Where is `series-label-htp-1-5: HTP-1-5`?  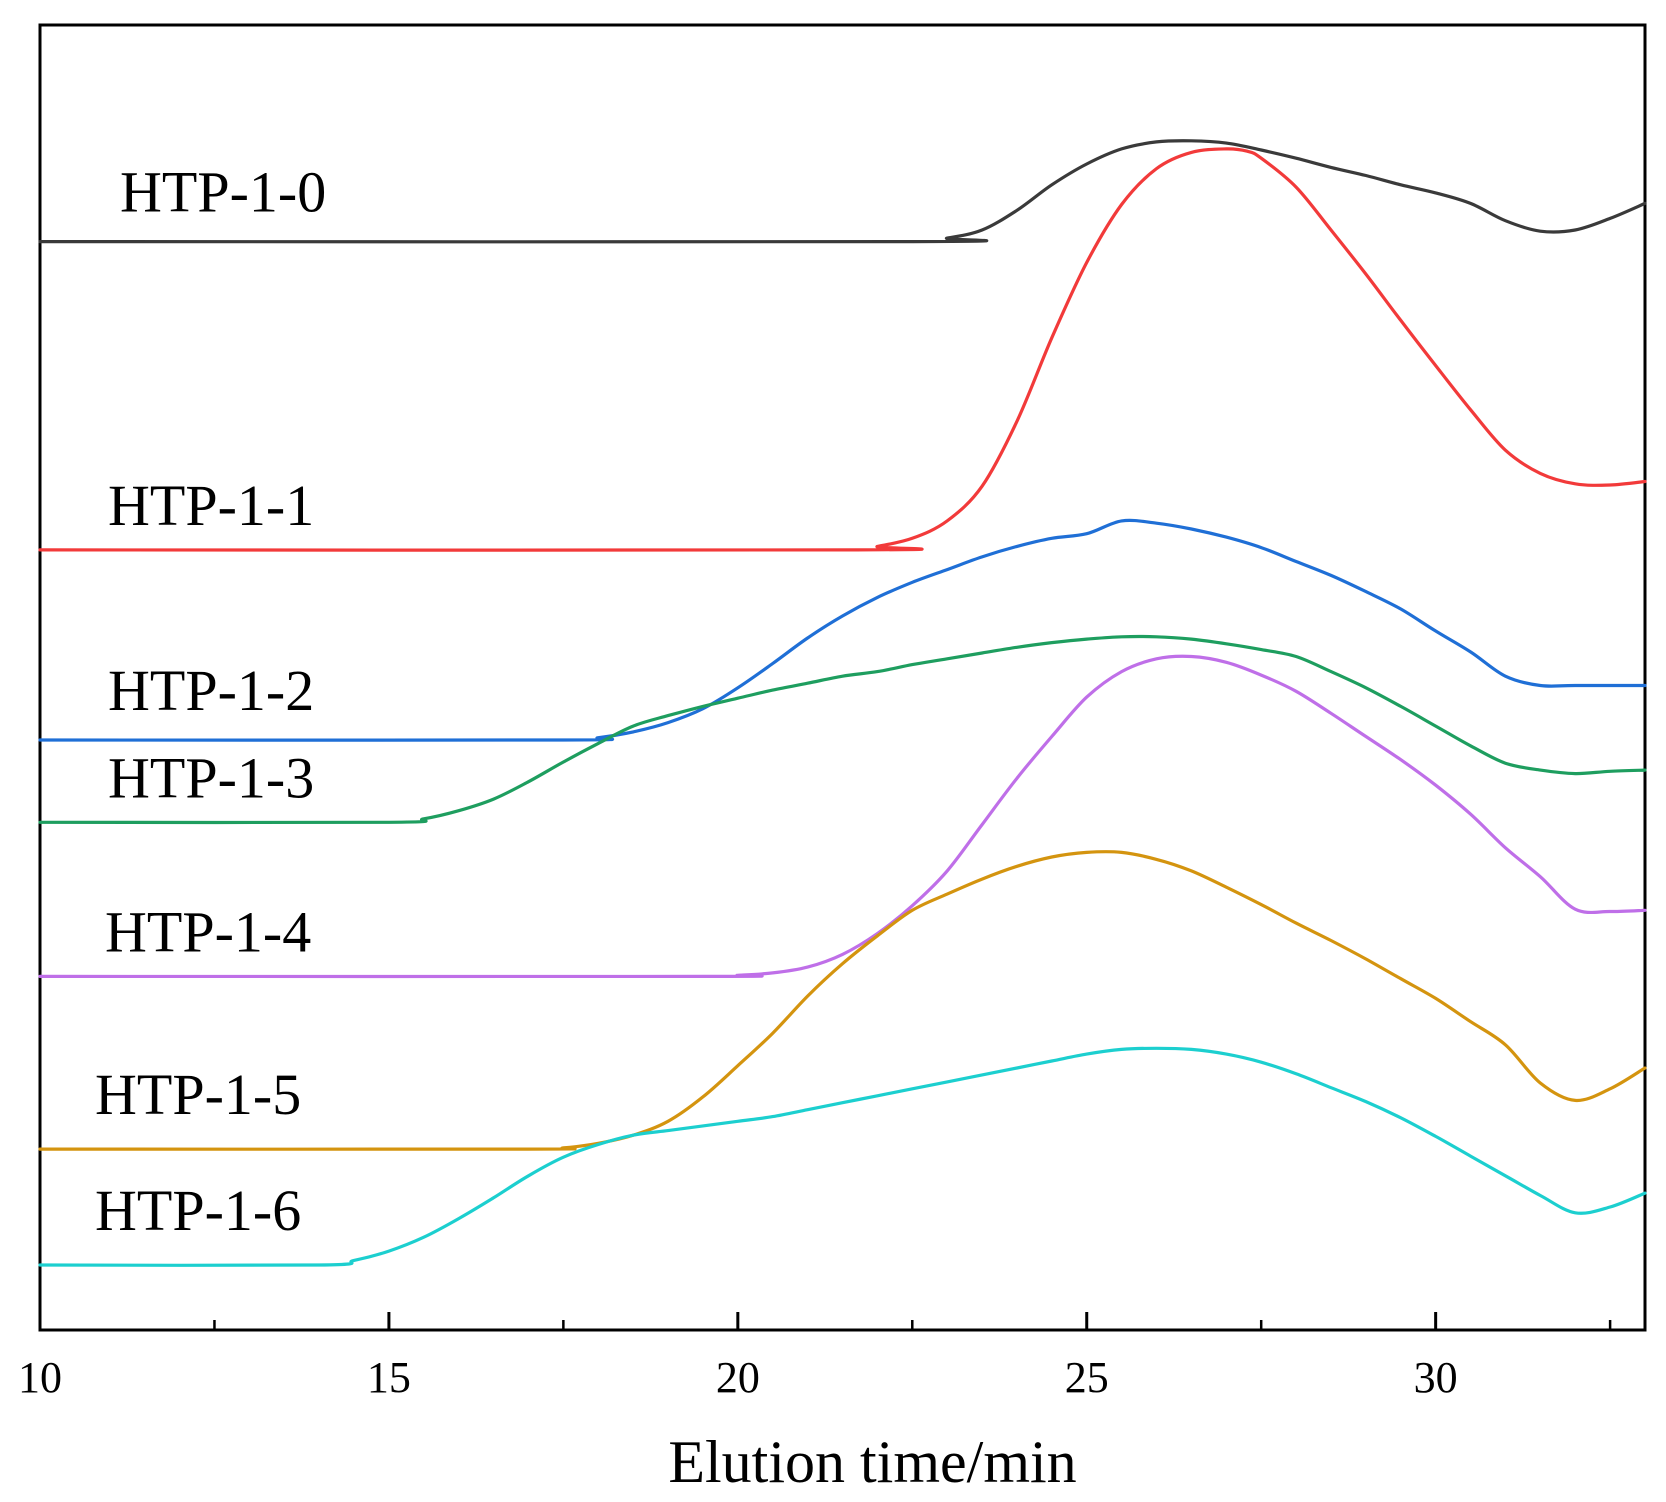
series-label-htp-1-5: HTP-1-5 is located at coordinates (198, 1094).